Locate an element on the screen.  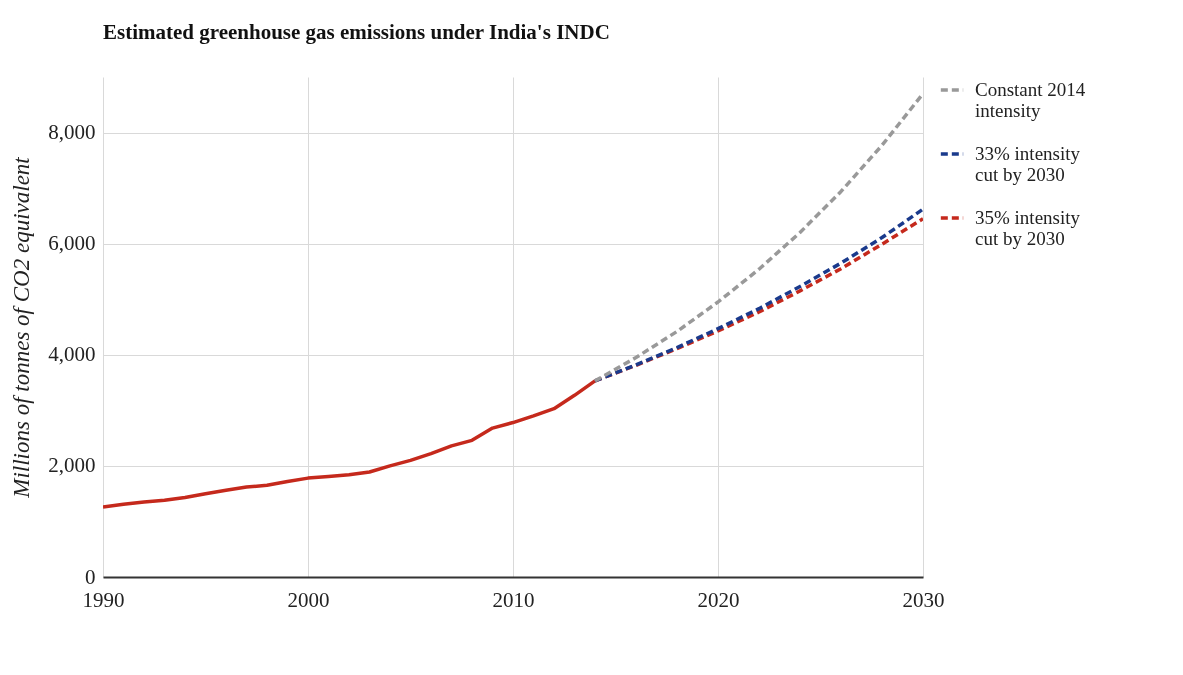
y-tick-label: 2,000 is located at coordinates (72, 465).